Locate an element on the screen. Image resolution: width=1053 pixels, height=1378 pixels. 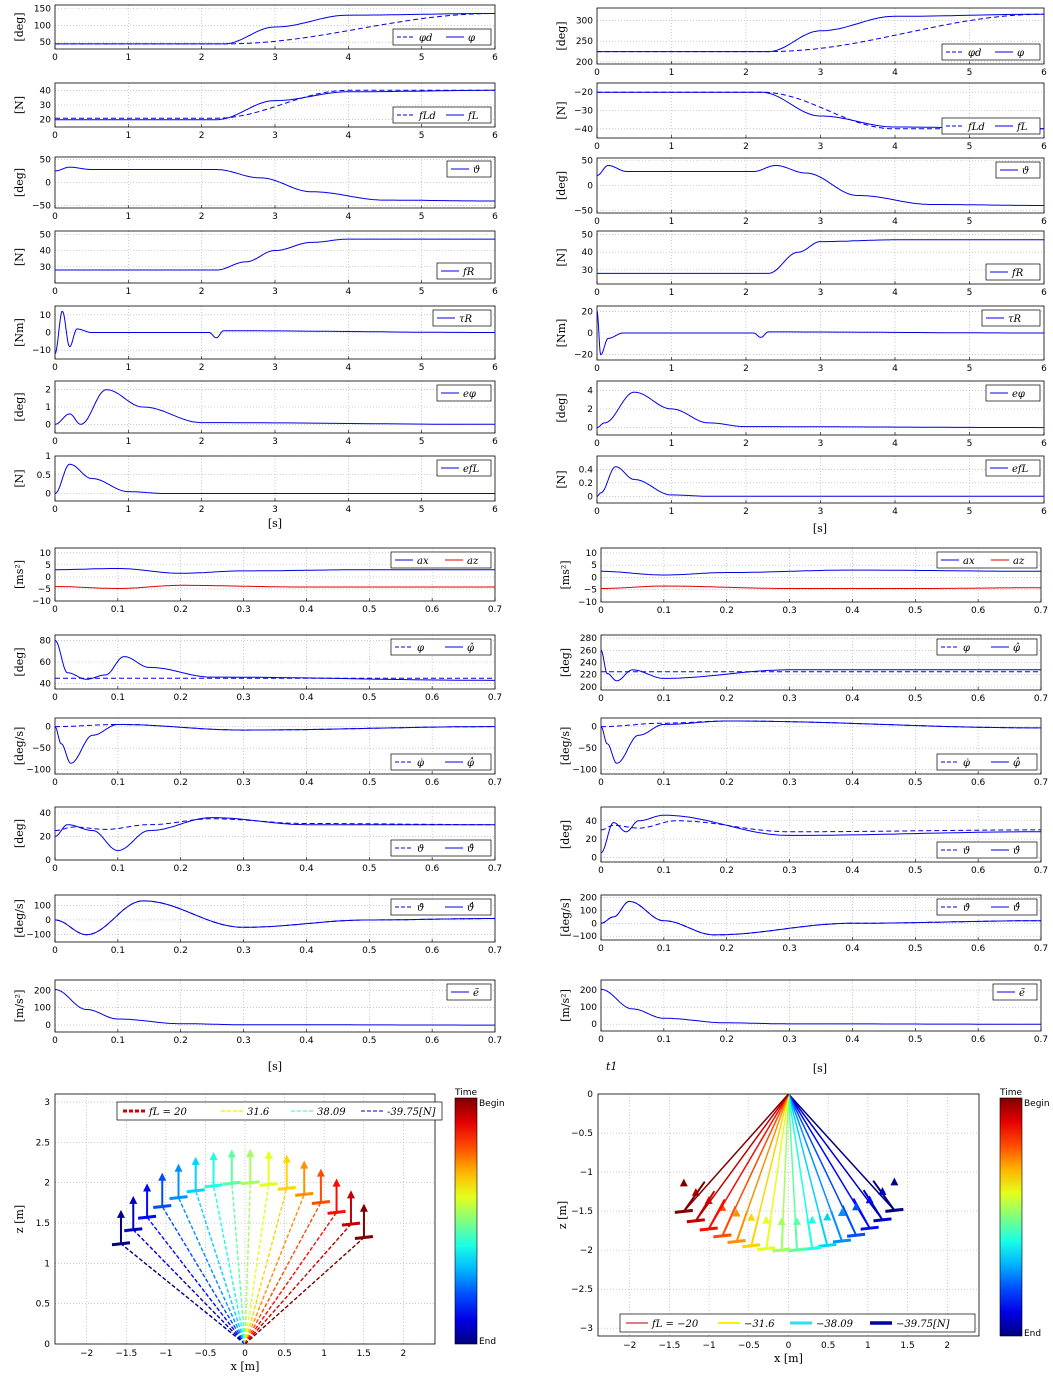
y-tick-label: 0.5 is located at coordinates (44, 476).